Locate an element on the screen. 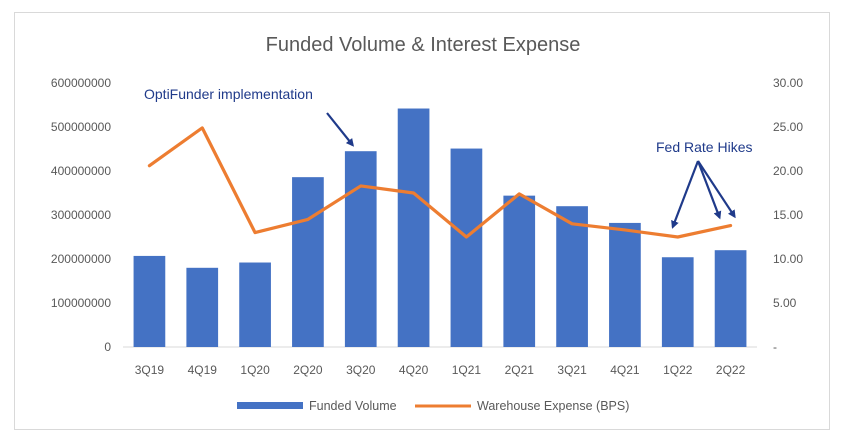  y-right-tick-label: 10.00 is located at coordinates (788, 259).